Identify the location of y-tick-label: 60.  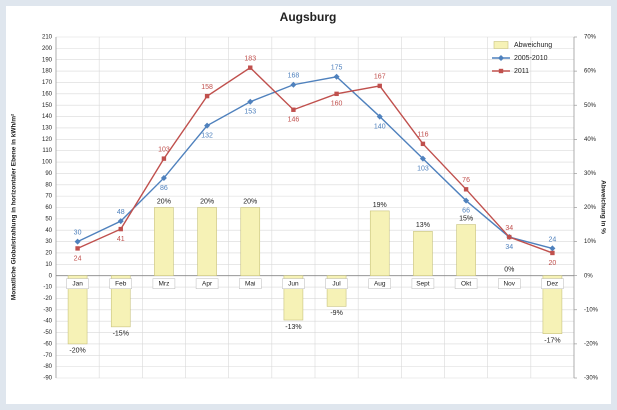
(48, 208).